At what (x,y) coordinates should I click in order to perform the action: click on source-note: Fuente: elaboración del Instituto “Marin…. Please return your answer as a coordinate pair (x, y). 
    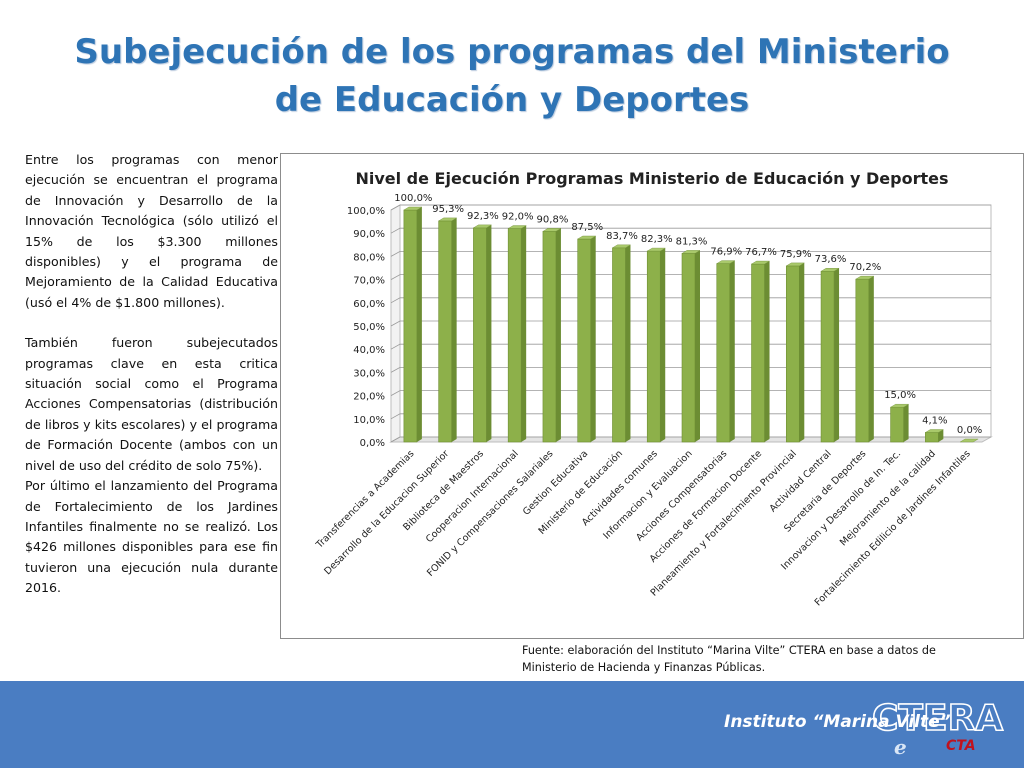
    Looking at the image, I should click on (729, 659).